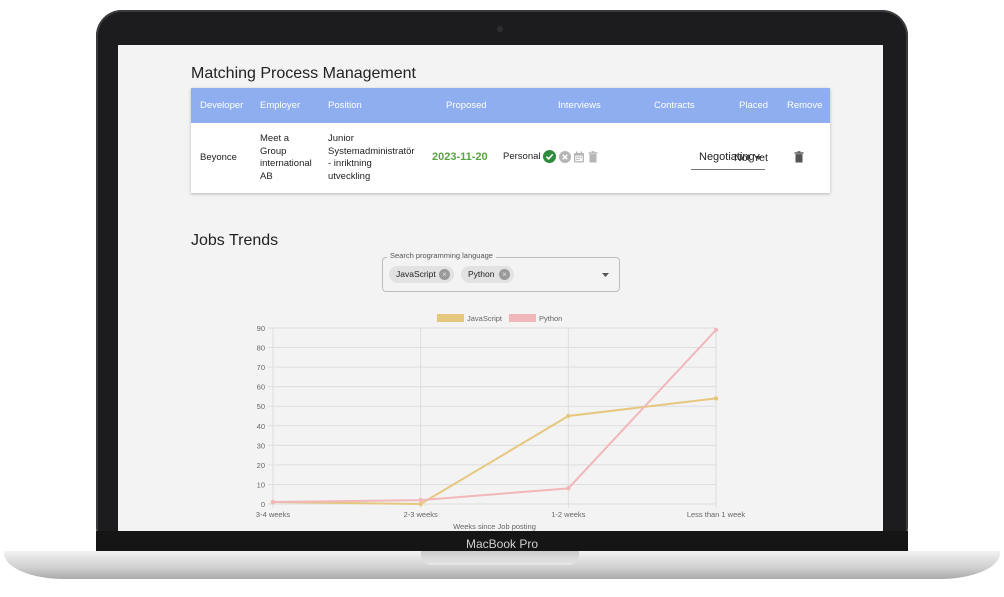 This screenshot has height=597, width=1004. What do you see at coordinates (261, 348) in the screenshot?
I see `y-tick-label: 80` at bounding box center [261, 348].